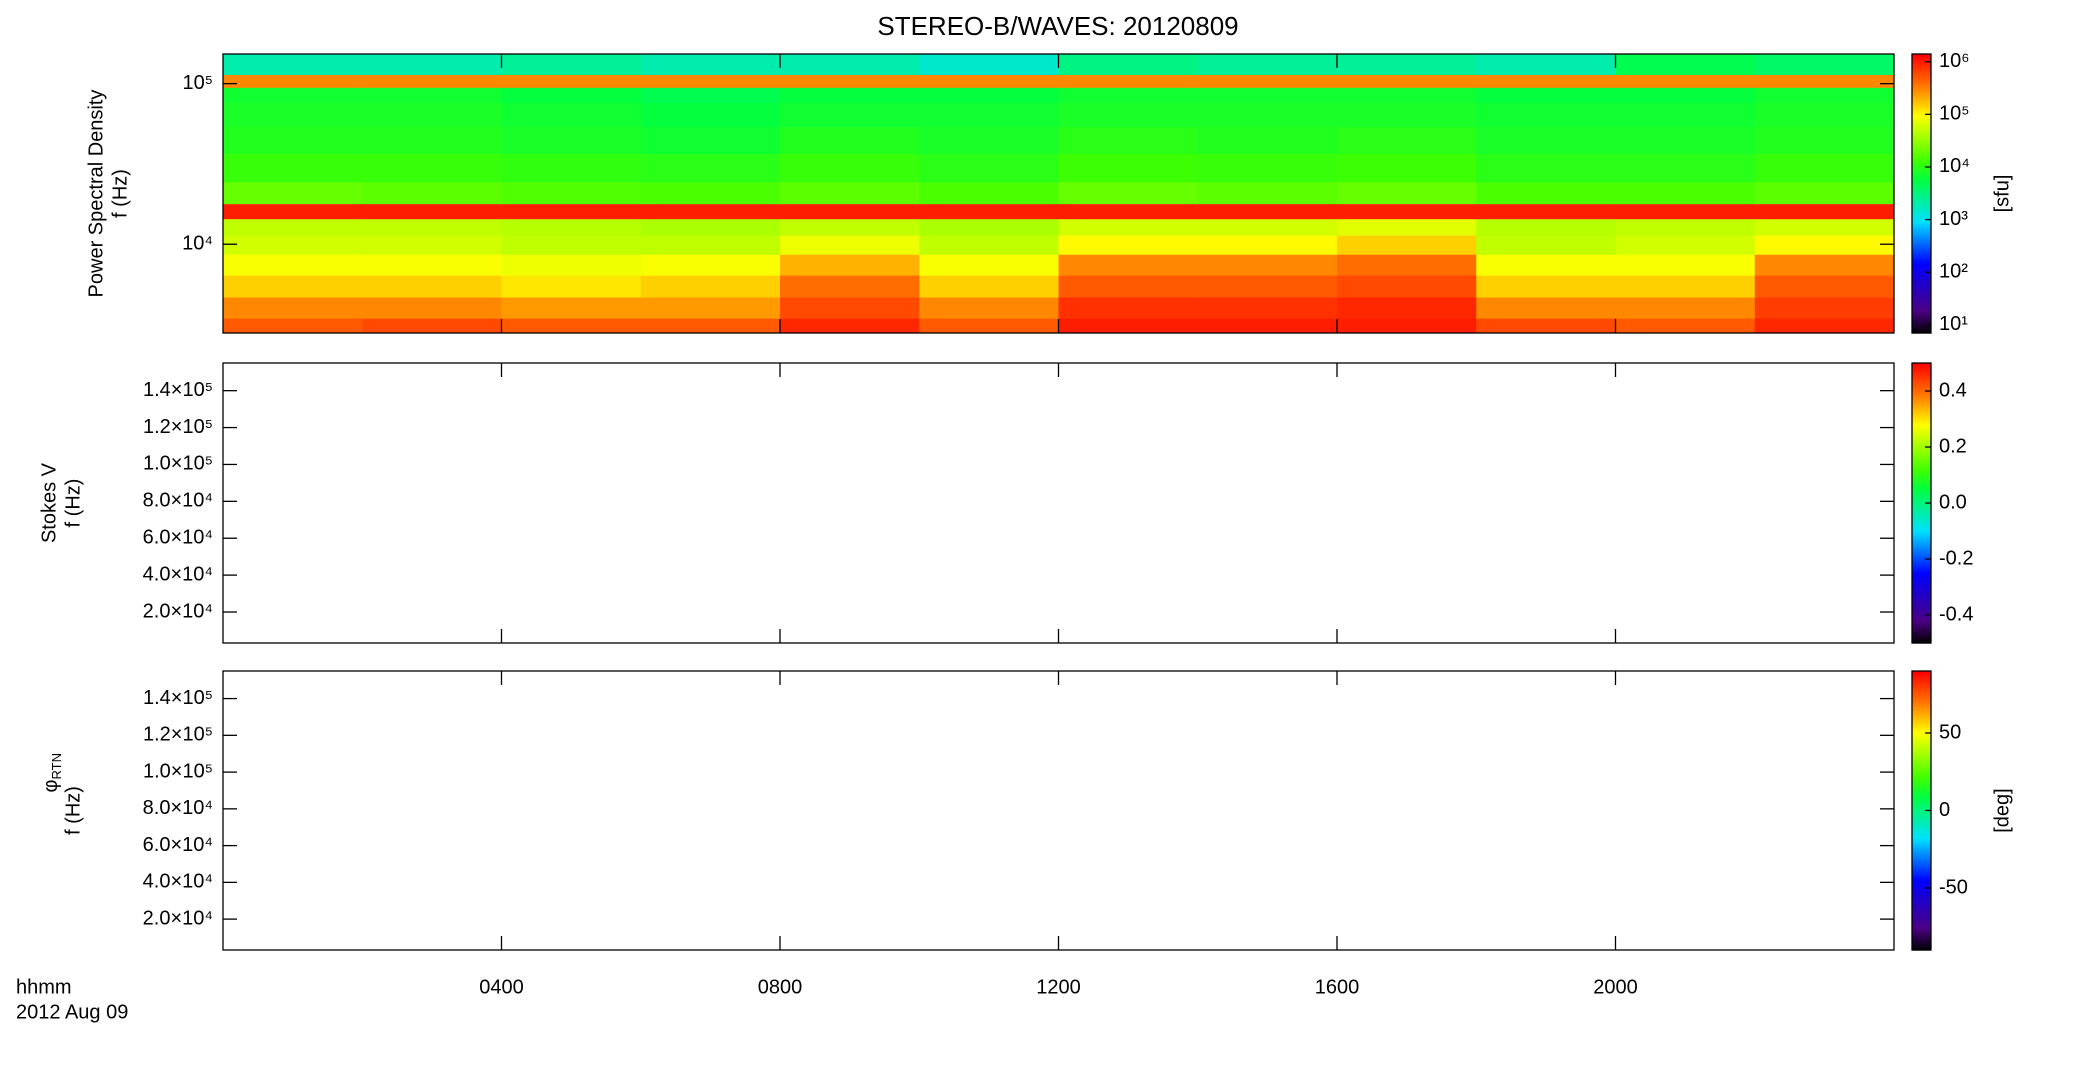 This screenshot has height=1080, width=2096. What do you see at coordinates (44, 987) in the screenshot?
I see `x-axis-label: hhmm` at bounding box center [44, 987].